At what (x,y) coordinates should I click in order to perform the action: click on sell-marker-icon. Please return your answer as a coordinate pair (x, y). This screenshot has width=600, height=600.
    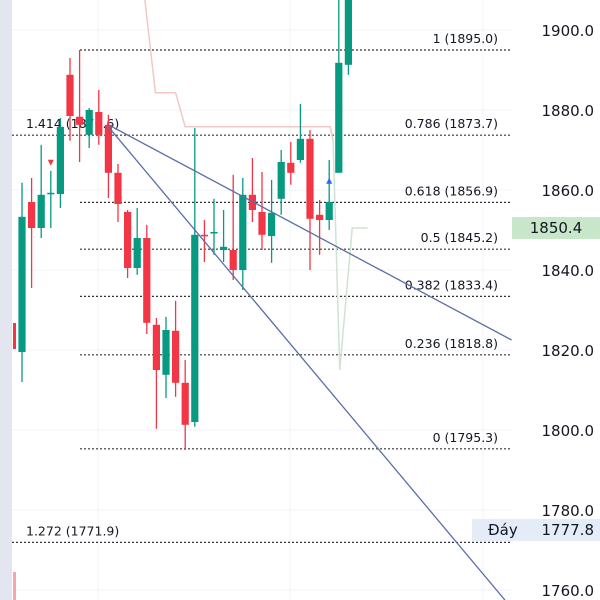
    Looking at the image, I should click on (50, 162).